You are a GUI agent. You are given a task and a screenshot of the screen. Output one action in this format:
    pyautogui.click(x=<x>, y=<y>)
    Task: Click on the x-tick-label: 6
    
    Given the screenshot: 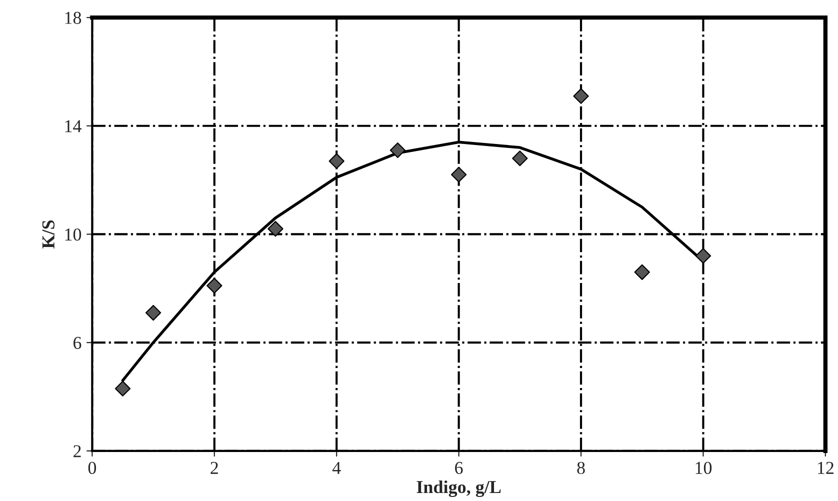 What is the action you would take?
    pyautogui.click(x=459, y=468)
    